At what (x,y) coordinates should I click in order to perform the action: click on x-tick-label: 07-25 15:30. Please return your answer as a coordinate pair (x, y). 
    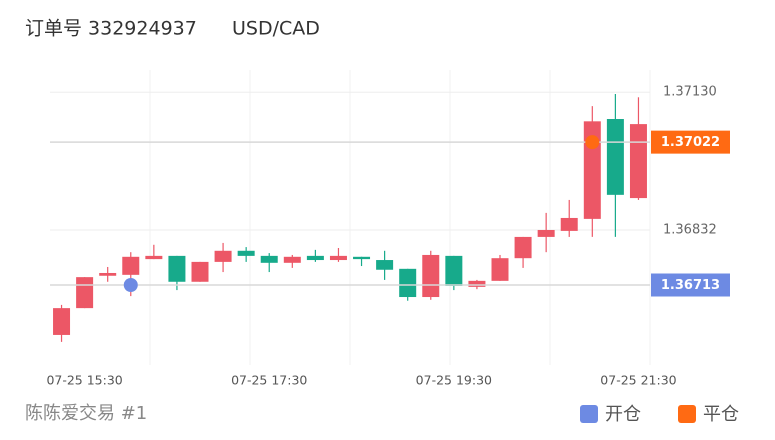
    Looking at the image, I should click on (84, 380).